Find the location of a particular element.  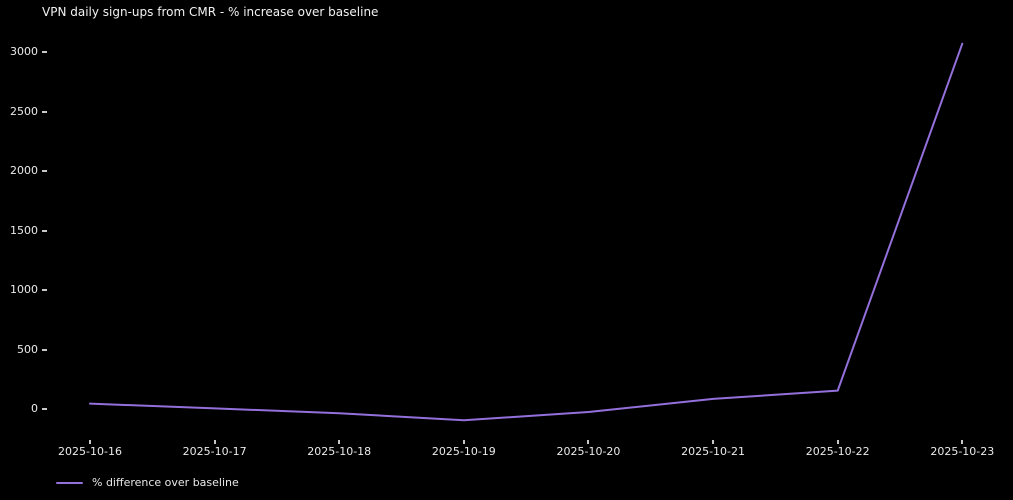

legend-line-swatch is located at coordinates (69, 482).